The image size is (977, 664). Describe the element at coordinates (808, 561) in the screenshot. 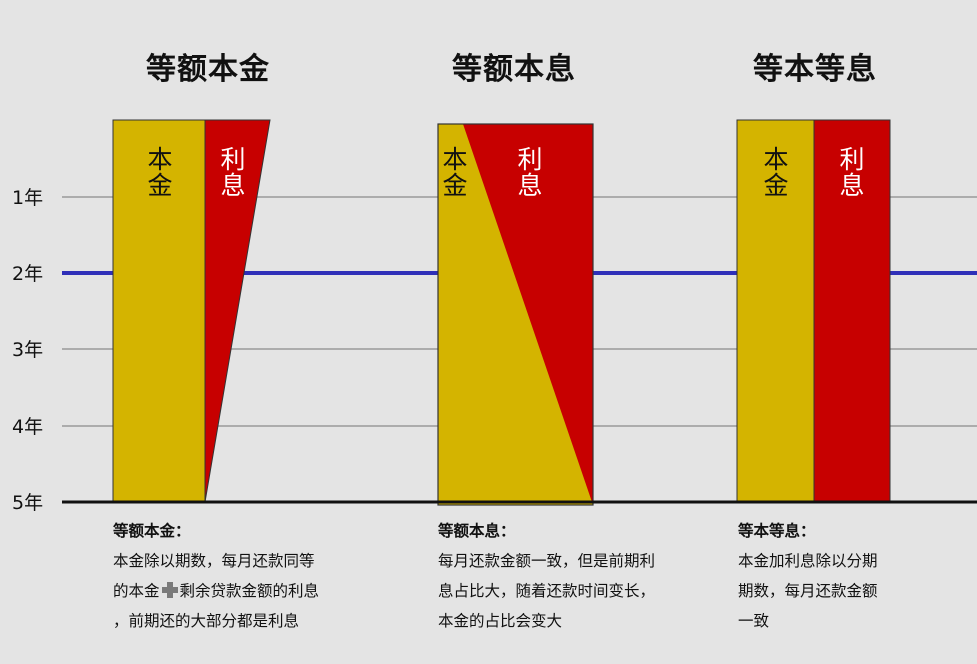

I see `description-line: 本金加利息除以分期` at that location.